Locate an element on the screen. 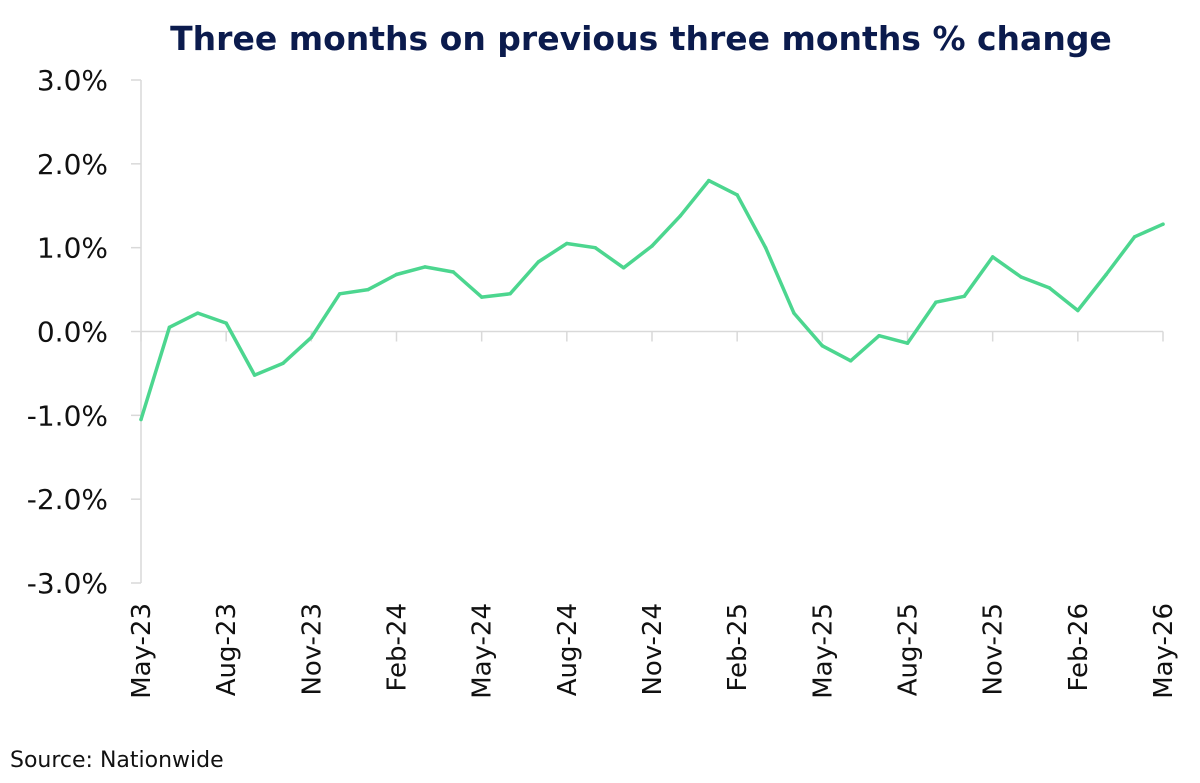 The width and height of the screenshot is (1200, 783). x-tick-label: May-26 is located at coordinates (1164, 651).